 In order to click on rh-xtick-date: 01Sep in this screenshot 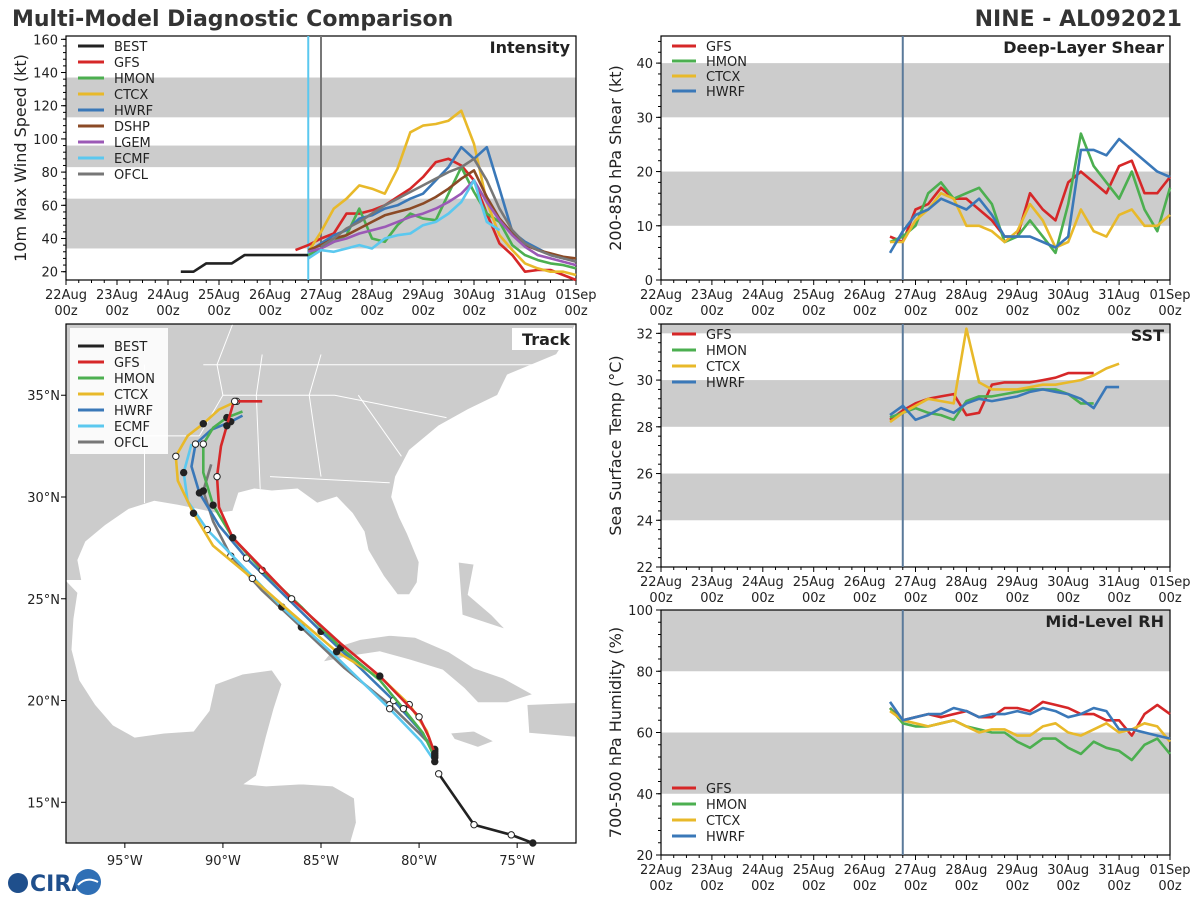, I will do `click(1169, 870)`.